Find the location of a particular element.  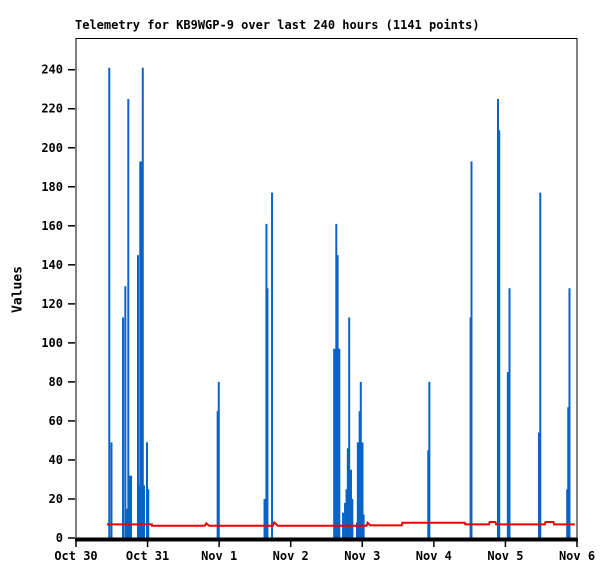

y-tick-label: 140 is located at coordinates (52, 265).